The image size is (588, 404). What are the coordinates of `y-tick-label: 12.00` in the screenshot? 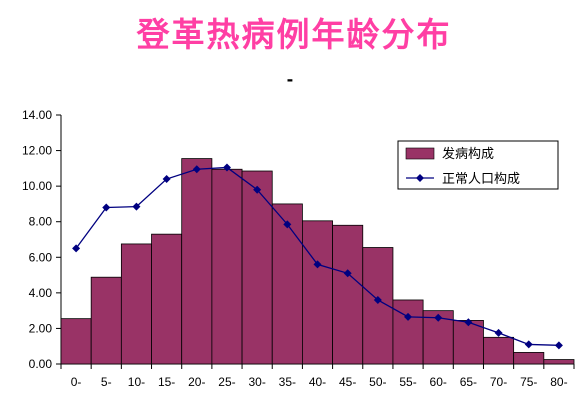 It's located at (37, 151).